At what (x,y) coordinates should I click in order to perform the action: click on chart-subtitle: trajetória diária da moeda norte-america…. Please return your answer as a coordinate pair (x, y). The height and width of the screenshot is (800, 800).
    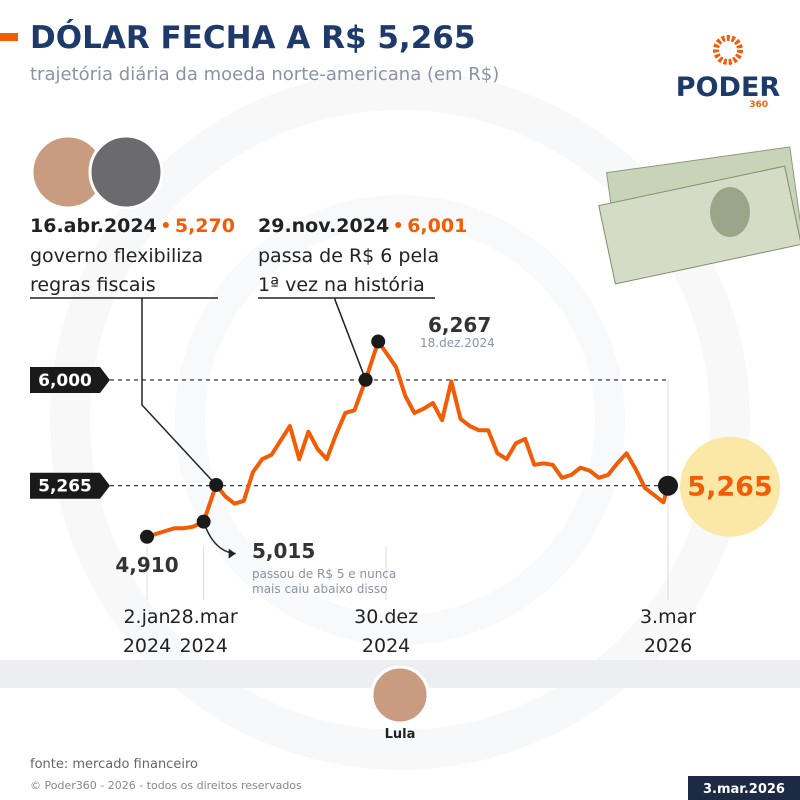
    Looking at the image, I should click on (264, 74).